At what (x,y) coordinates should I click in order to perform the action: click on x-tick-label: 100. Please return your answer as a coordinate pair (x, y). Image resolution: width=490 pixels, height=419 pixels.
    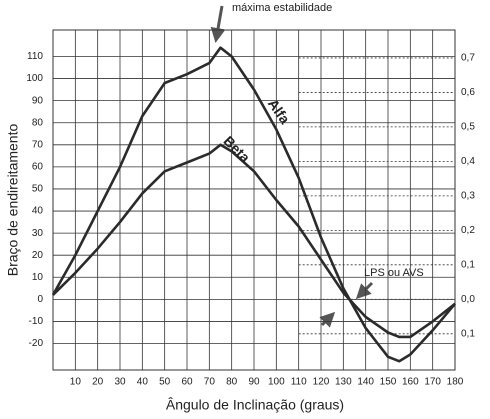
    Looking at the image, I should click on (276, 382).